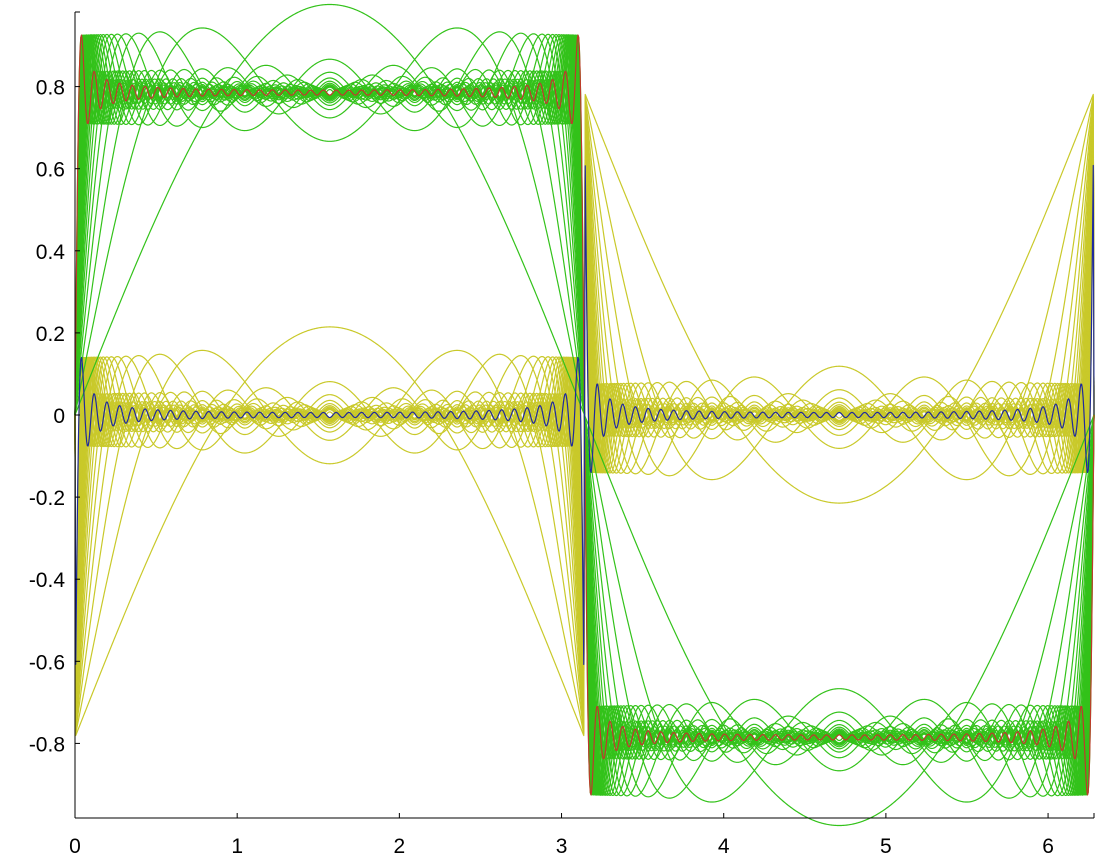 The height and width of the screenshot is (865, 1096). I want to click on y-tick-label: 0.4, so click(51, 252).